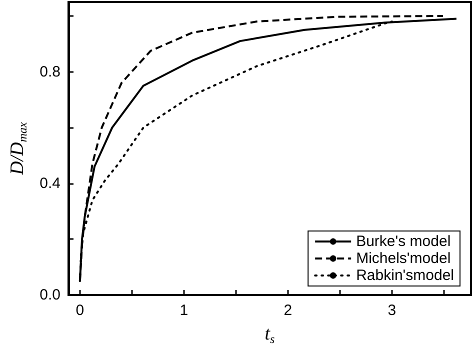 The width and height of the screenshot is (474, 350). I want to click on x-tick-label: 0, so click(80, 310).